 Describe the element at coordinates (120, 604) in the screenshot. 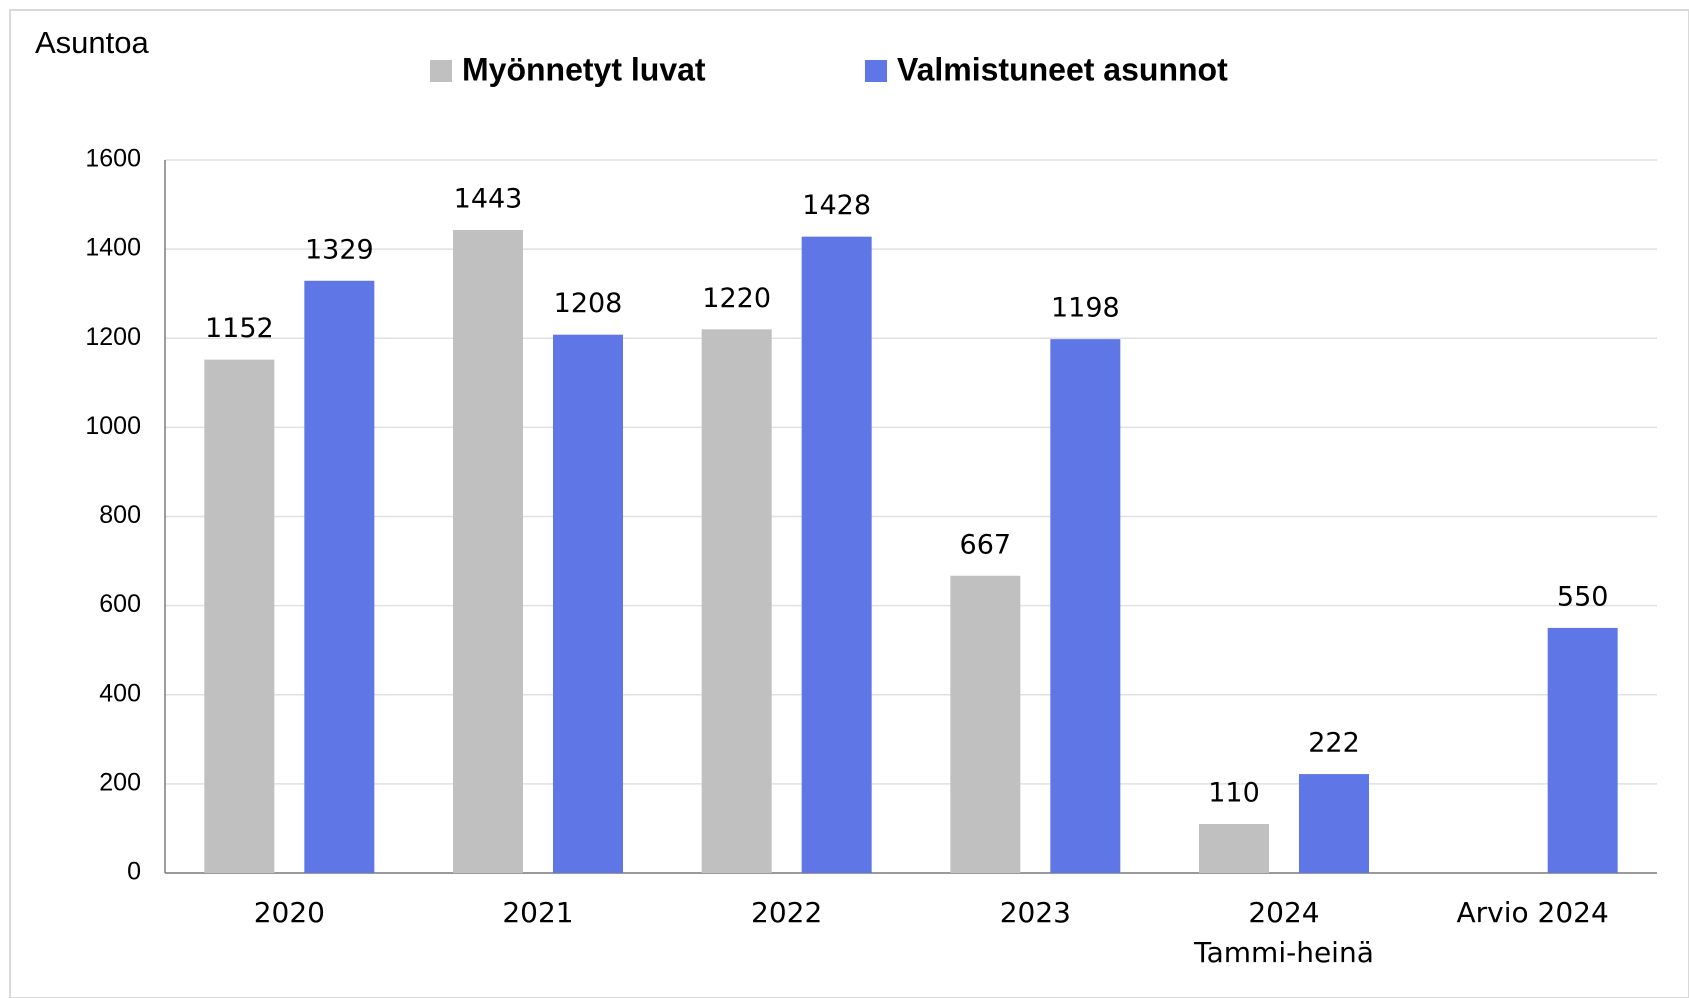

I see `y-tick-label: 600` at that location.